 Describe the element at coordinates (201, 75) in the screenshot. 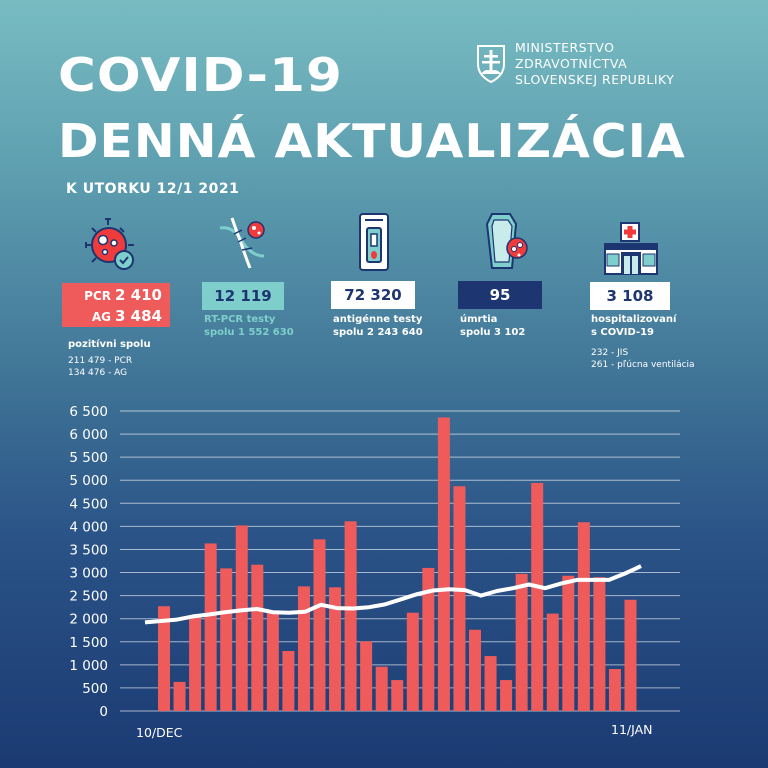

I see `title-line1: COVID-19` at that location.